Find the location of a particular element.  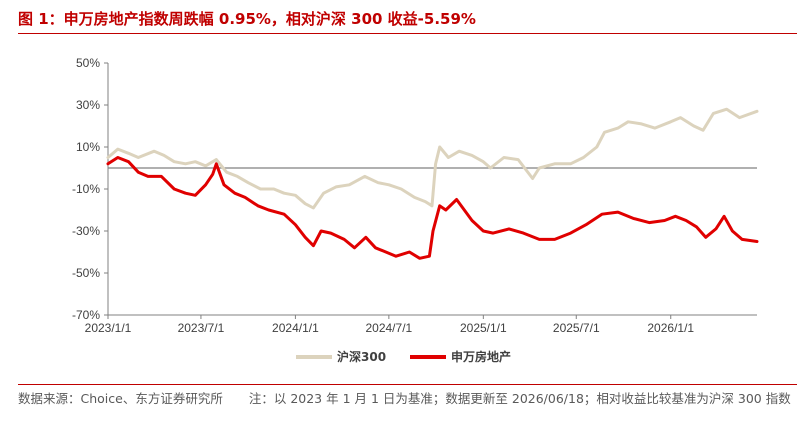

source-label: 数据来源：Choice、东方证券研究所 is located at coordinates (120, 398).